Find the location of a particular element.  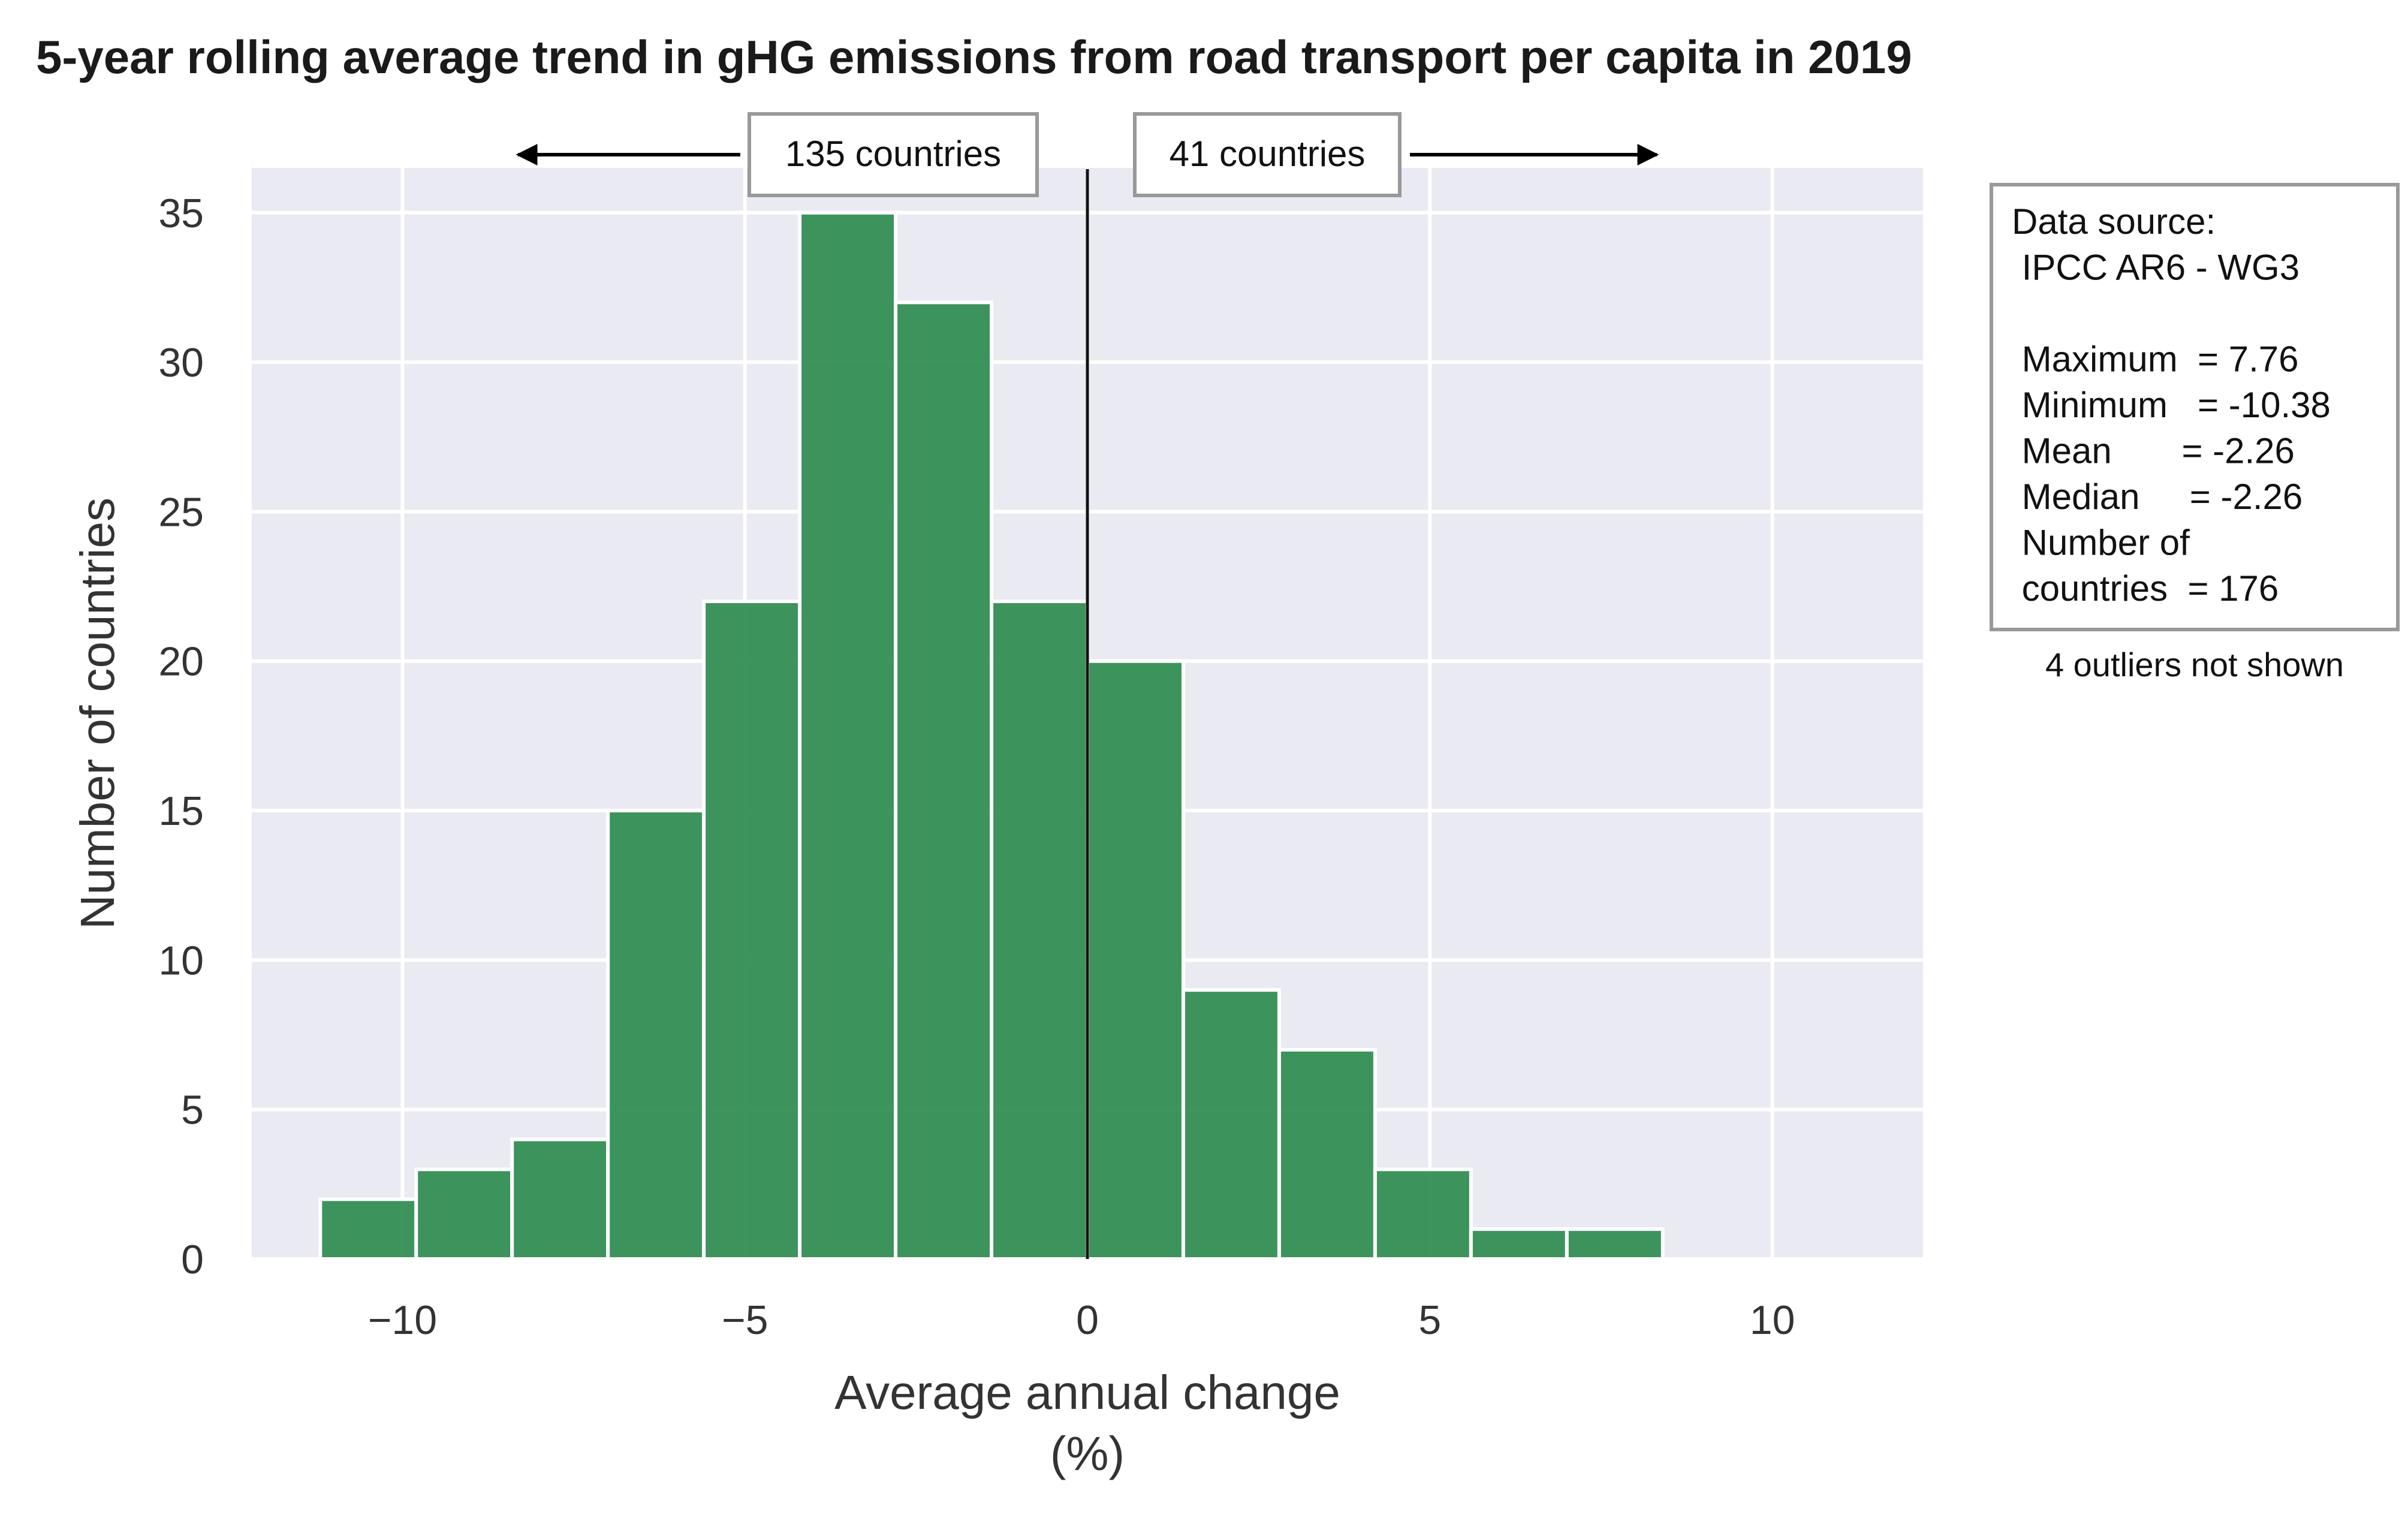

x-tick-label: 5 is located at coordinates (1429, 1320).